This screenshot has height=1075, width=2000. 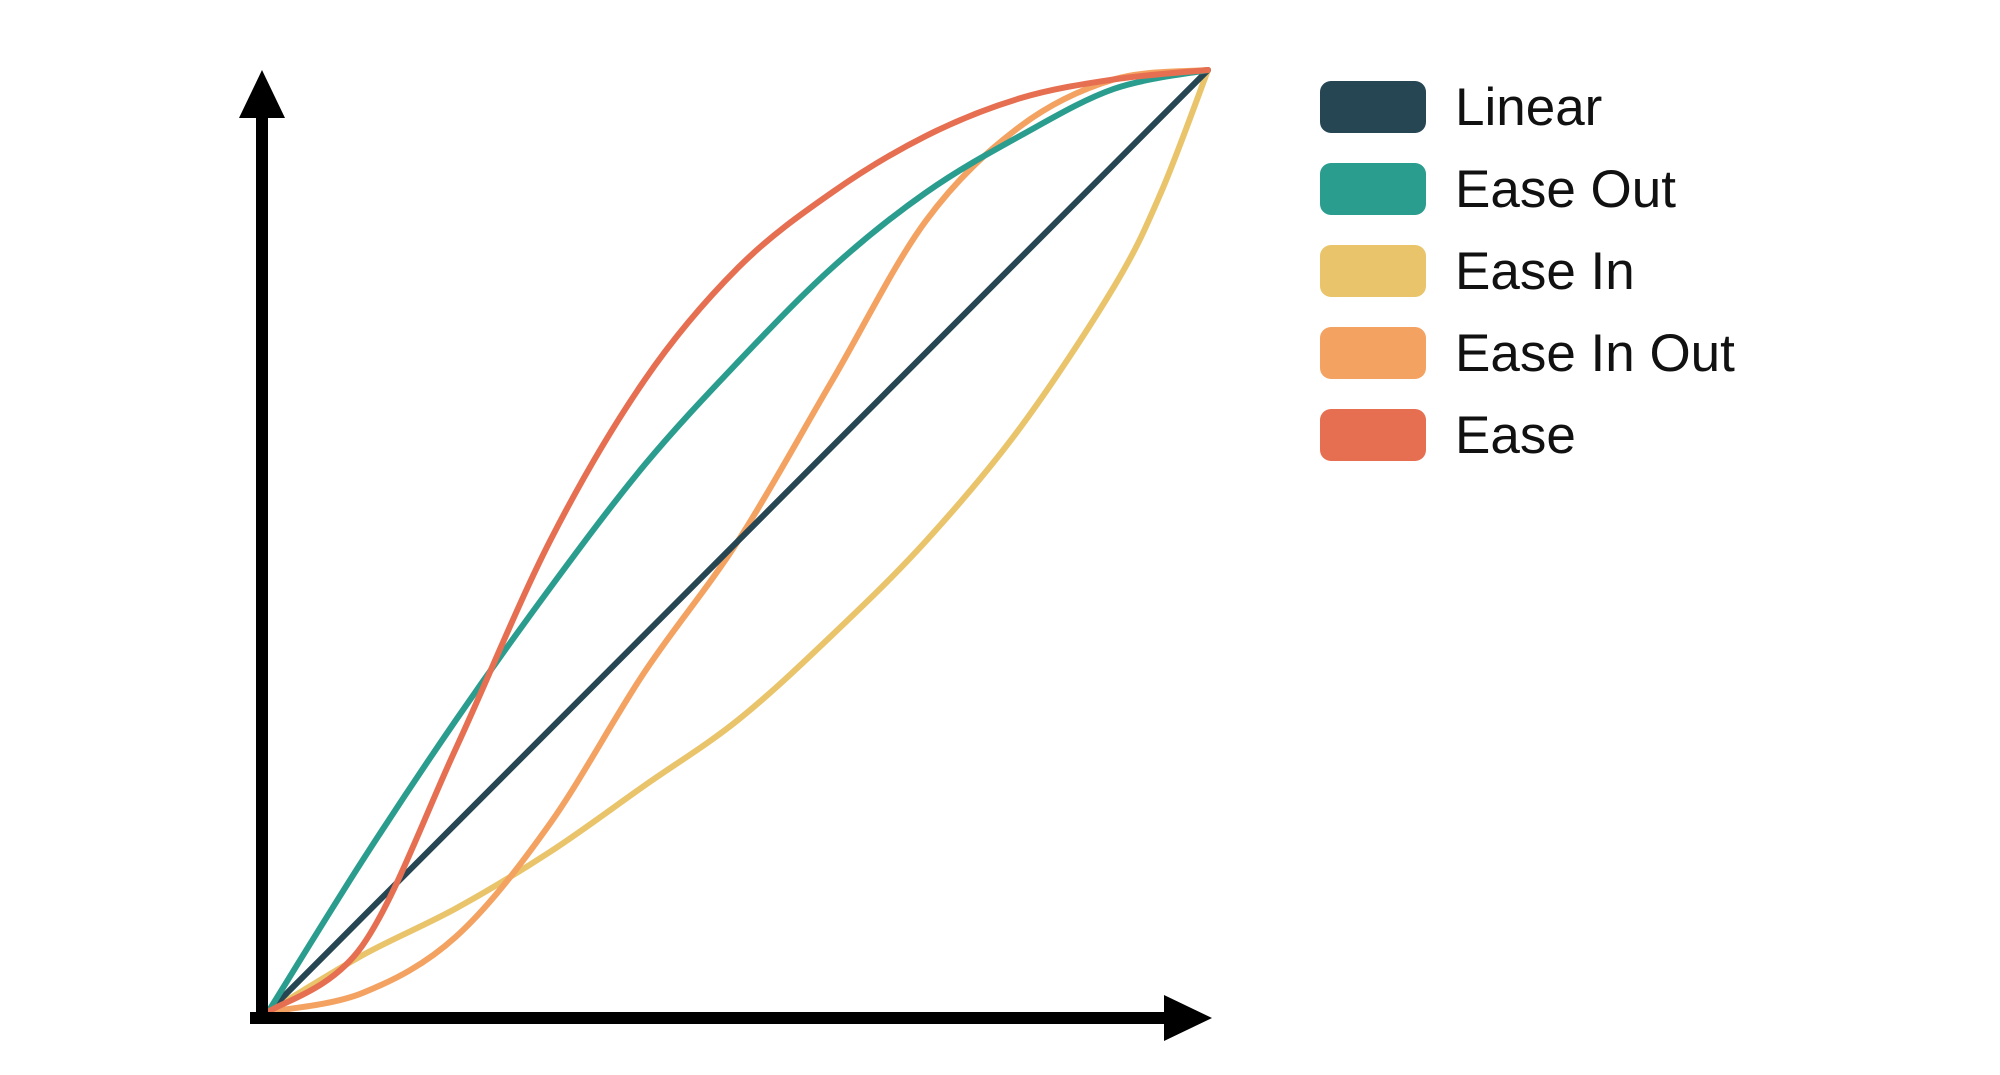 I want to click on legend: Linear Ease Out Ease In Ease In Out Ease, so click(x=1527, y=271).